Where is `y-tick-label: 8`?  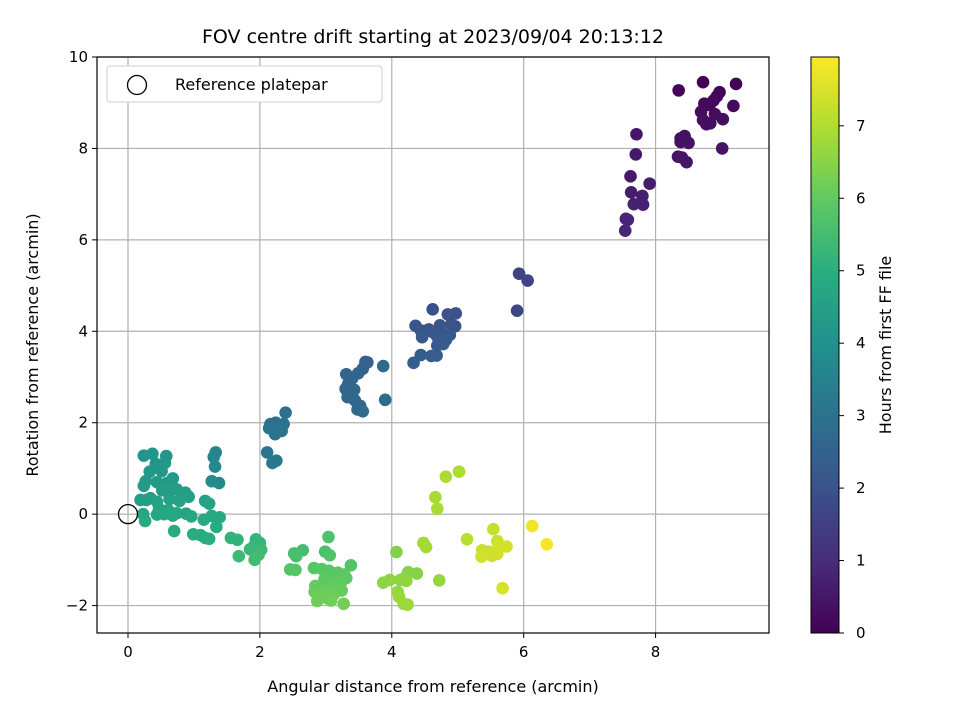
y-tick-label: 8 is located at coordinates (83, 148).